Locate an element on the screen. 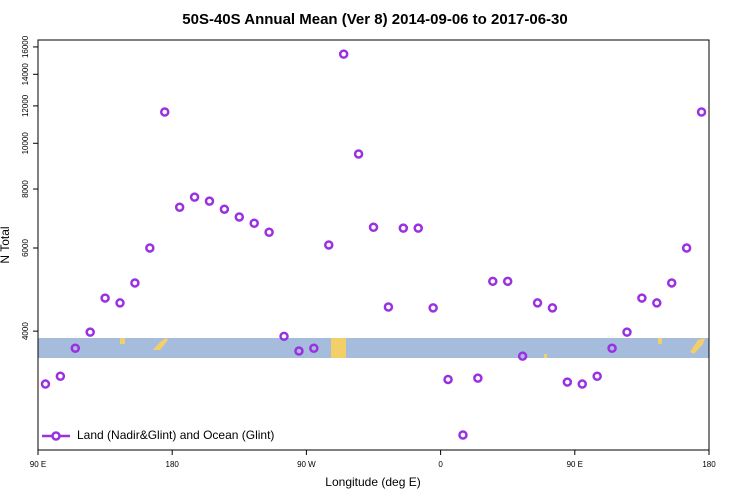 Image resolution: width=750 pixels, height=500 pixels. ocean-band is located at coordinates (373, 348).